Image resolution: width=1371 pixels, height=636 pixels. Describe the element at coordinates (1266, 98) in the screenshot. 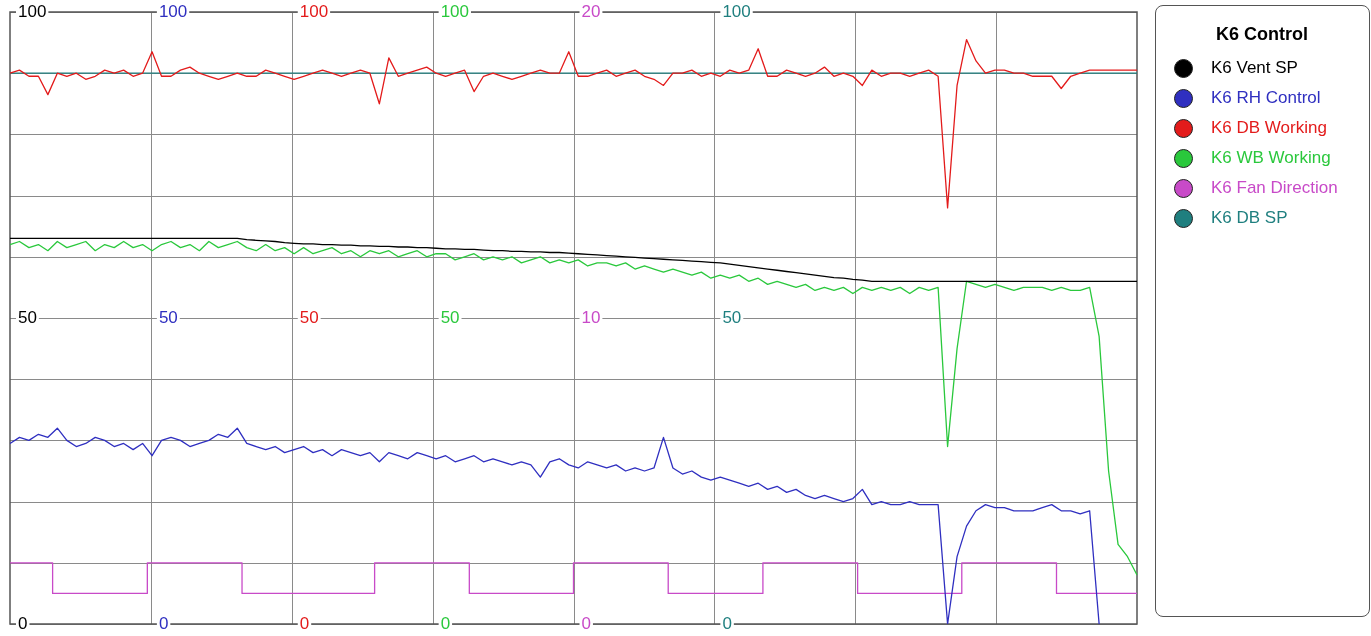

I see `legend-label: K6 RH Control` at that location.